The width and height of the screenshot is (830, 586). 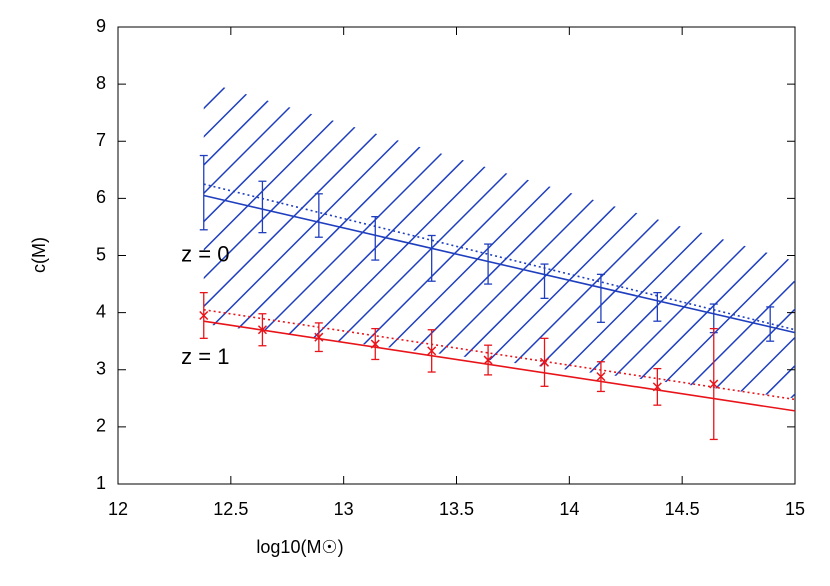 I want to click on y-tick-label: 2, so click(x=101, y=426).